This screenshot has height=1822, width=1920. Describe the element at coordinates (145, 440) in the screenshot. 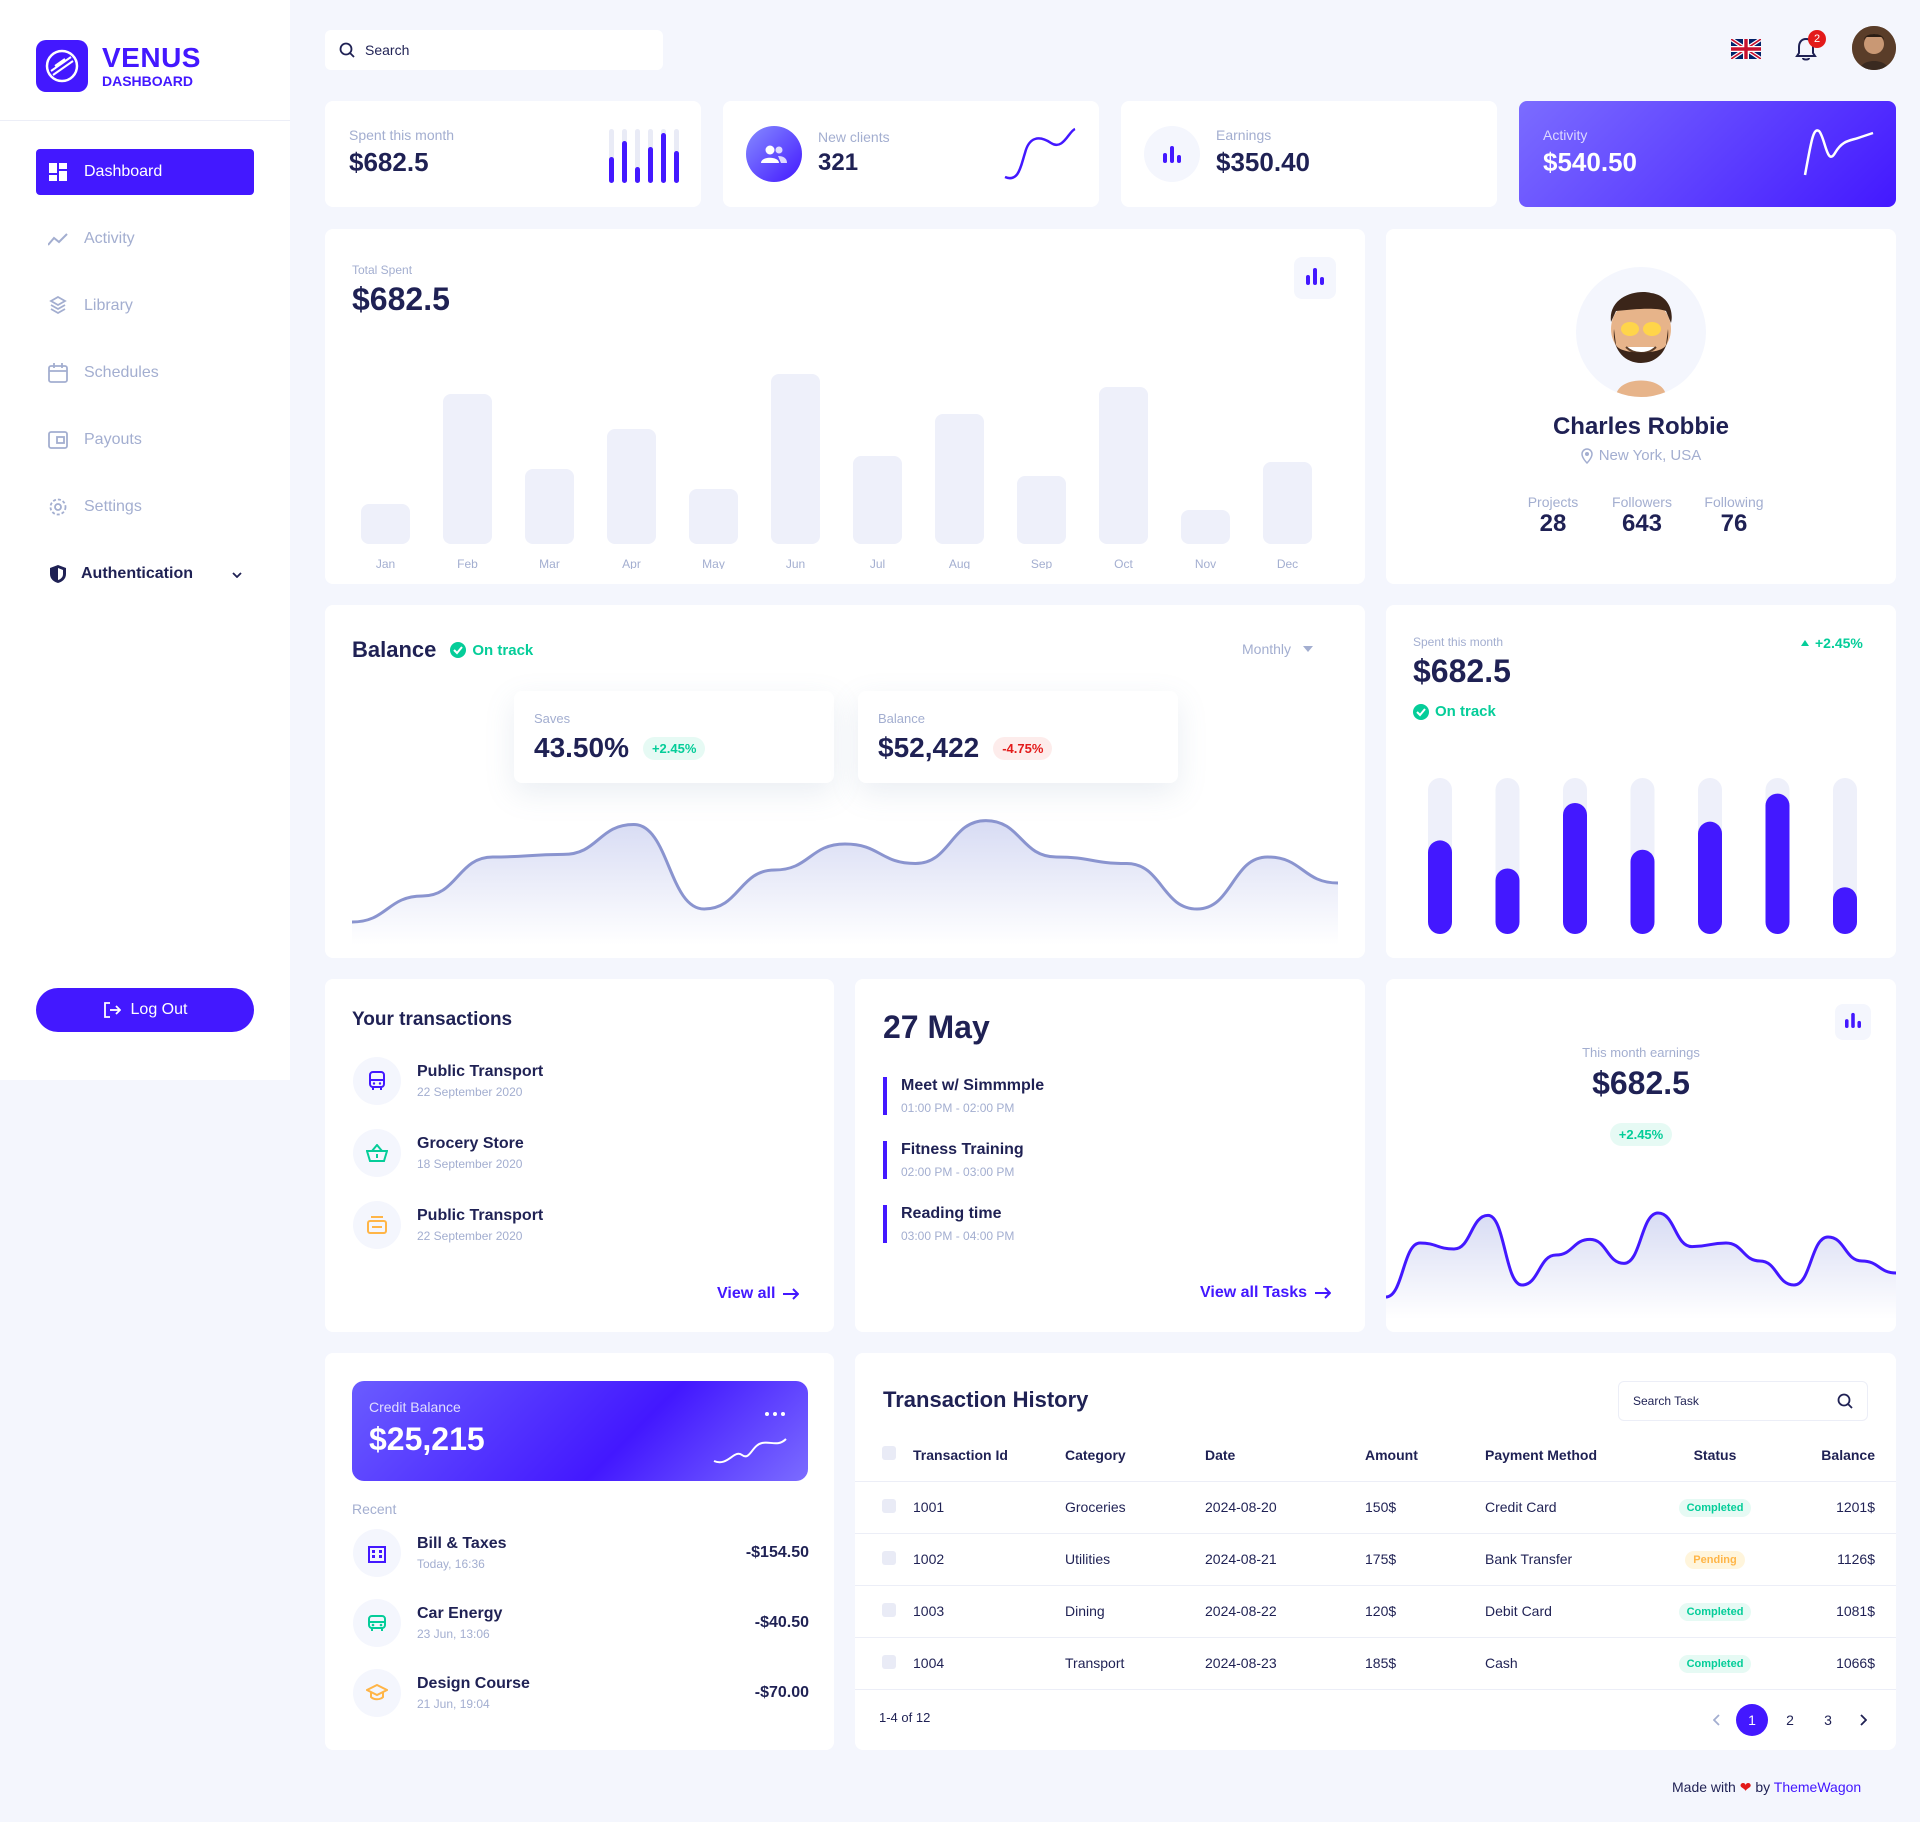

I see `sidebar-item-payouts: Payouts` at that location.